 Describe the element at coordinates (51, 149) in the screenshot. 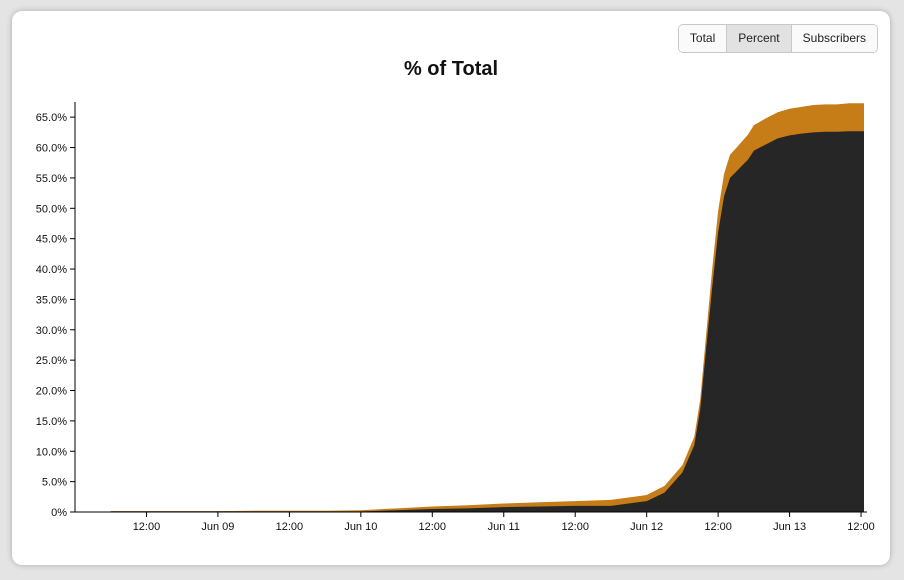

I see `y-tick-label: 60.0%` at that location.